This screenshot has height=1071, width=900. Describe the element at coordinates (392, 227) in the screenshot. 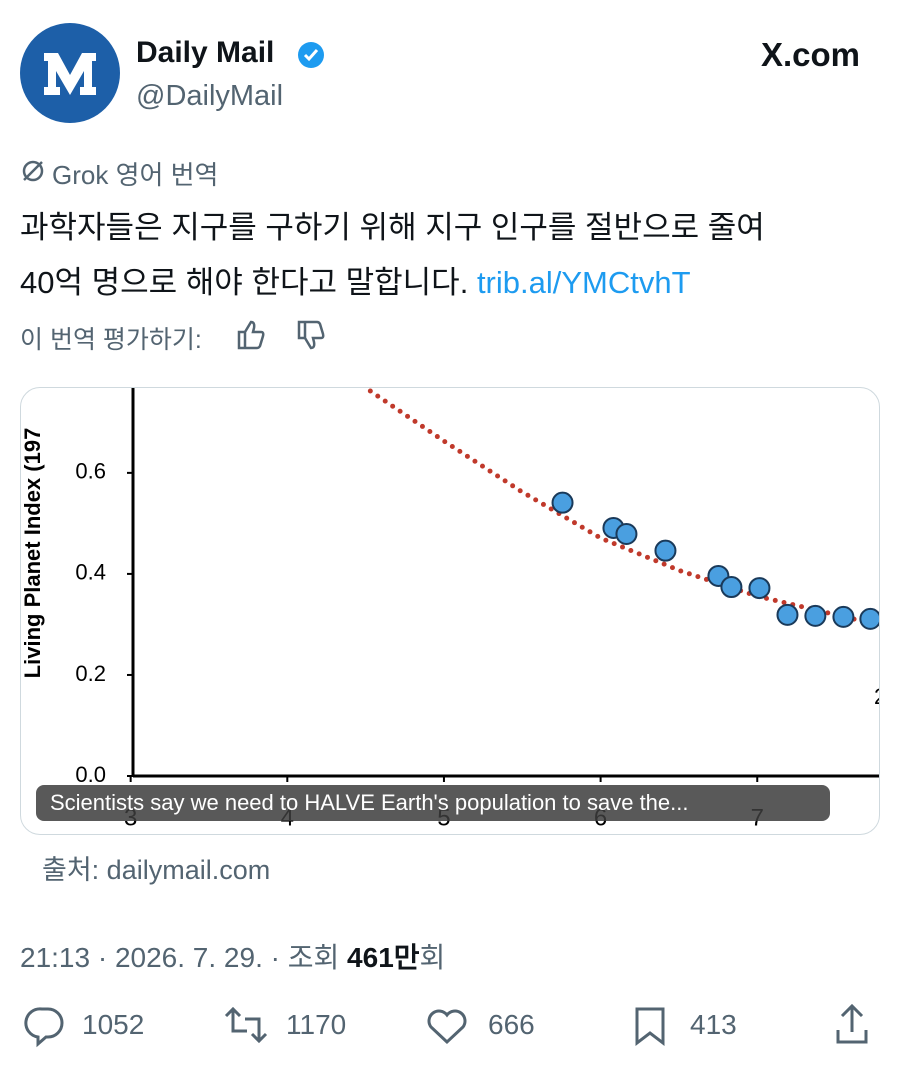

I see `tweet-line: 과학자들은 지구를 구하기 위해 지구 인구를 절반으로 줄여` at that location.